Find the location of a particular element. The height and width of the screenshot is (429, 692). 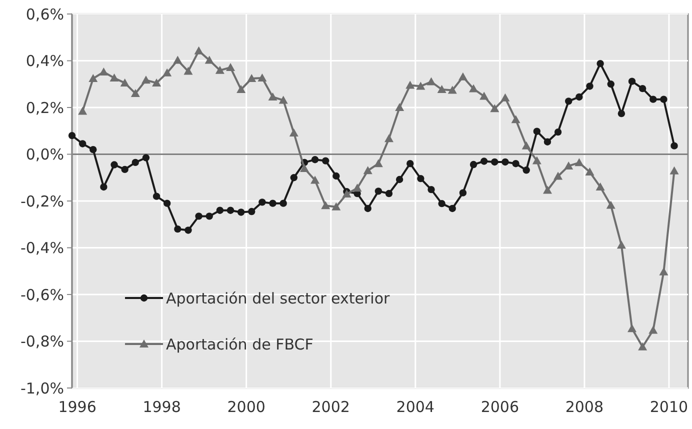

x-tick-label: 2006 is located at coordinates (500, 407).